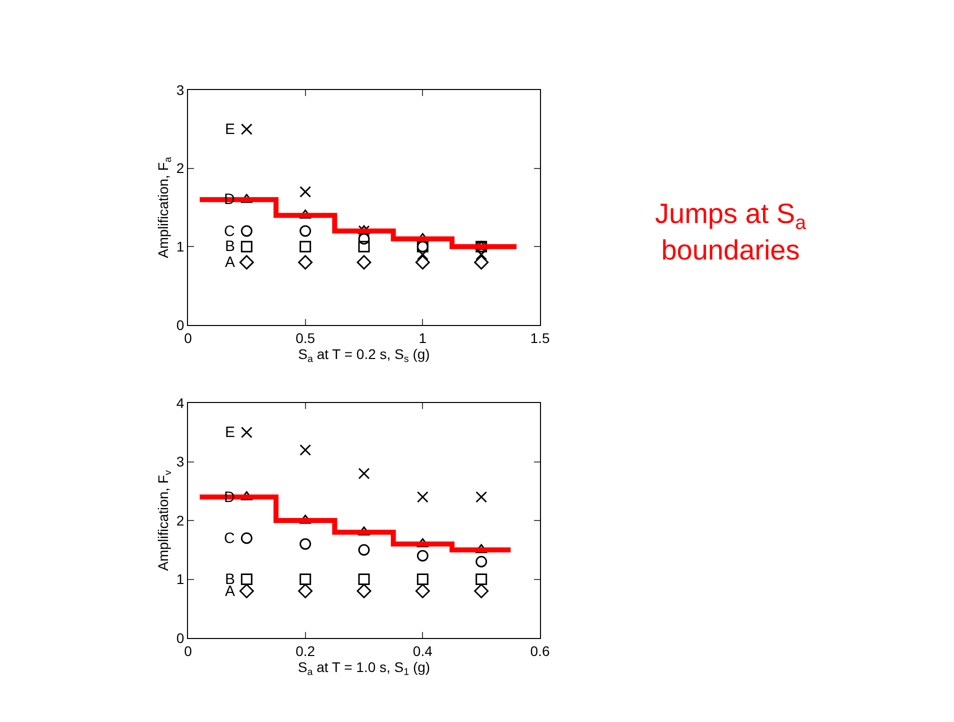 The width and height of the screenshot is (954, 722). I want to click on x-tick-label: 1, so click(422, 338).